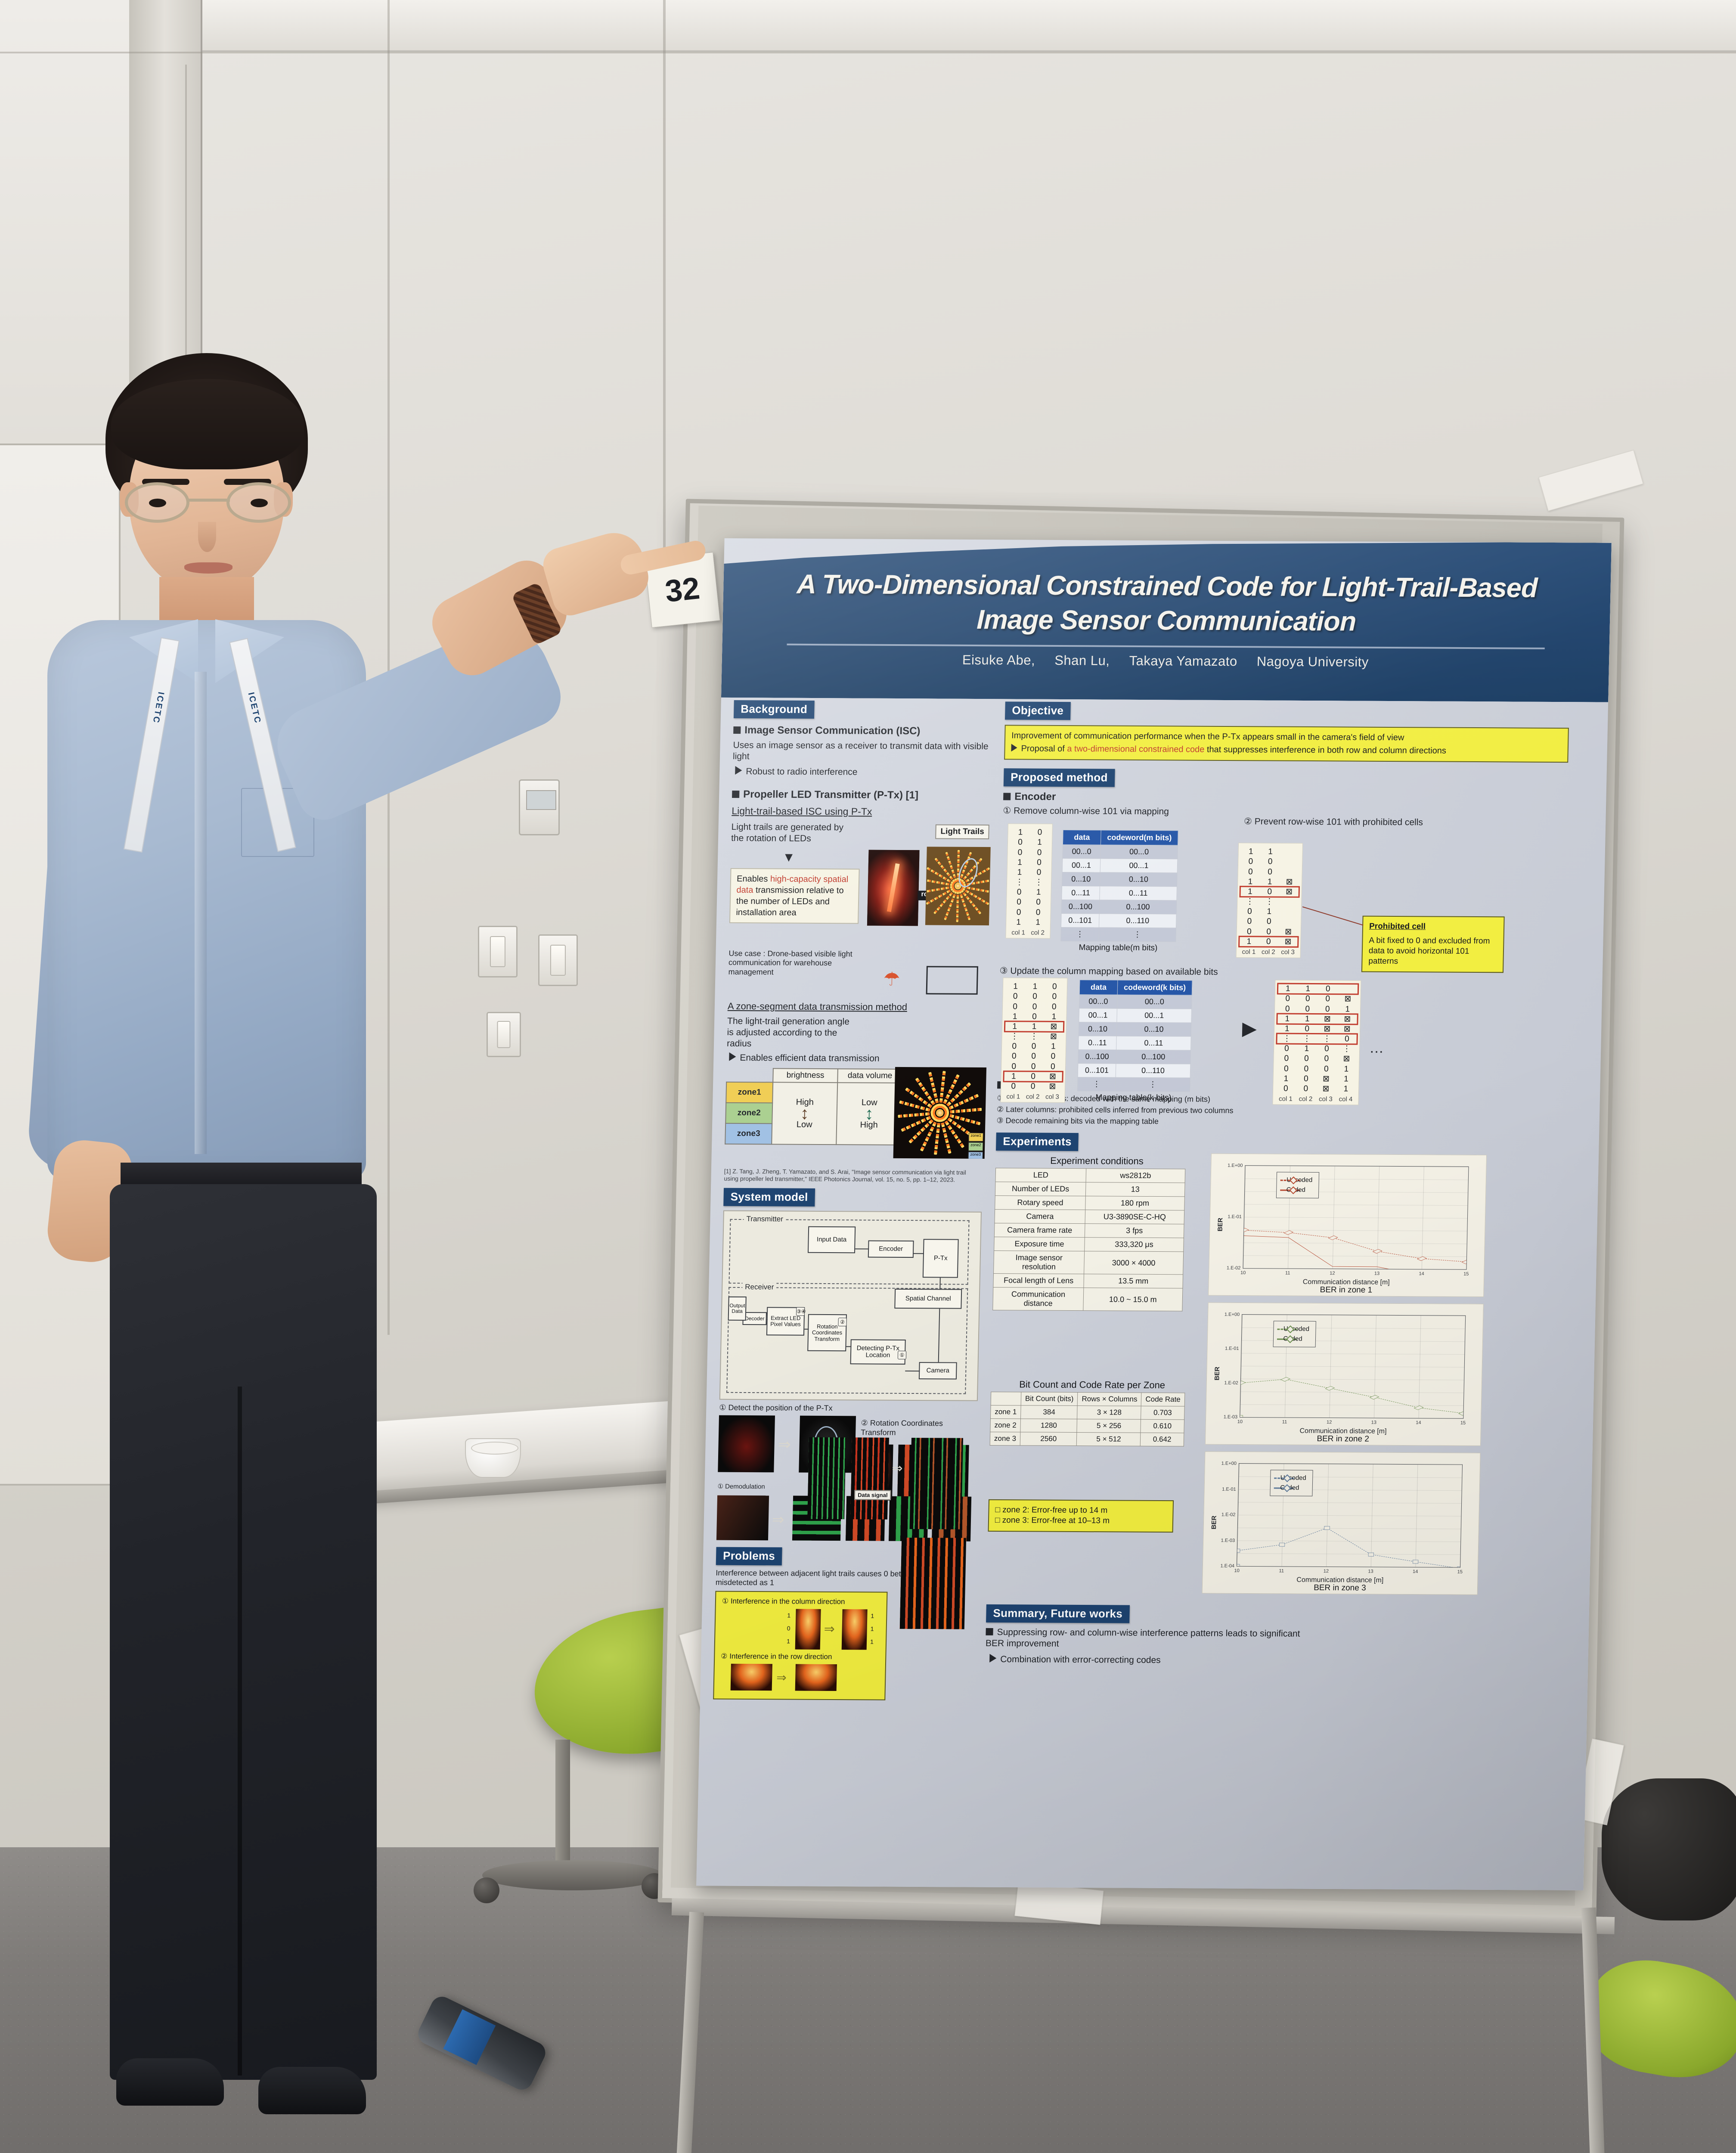 The image size is (1736, 2153). What do you see at coordinates (1154, 988) in the screenshot?
I see `map-k-header-codeword: codeword(k bits)` at bounding box center [1154, 988].